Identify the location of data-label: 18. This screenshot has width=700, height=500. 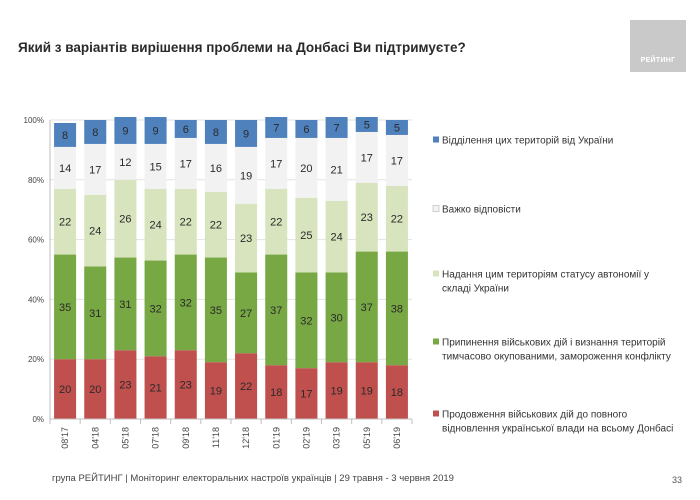
(397, 393).